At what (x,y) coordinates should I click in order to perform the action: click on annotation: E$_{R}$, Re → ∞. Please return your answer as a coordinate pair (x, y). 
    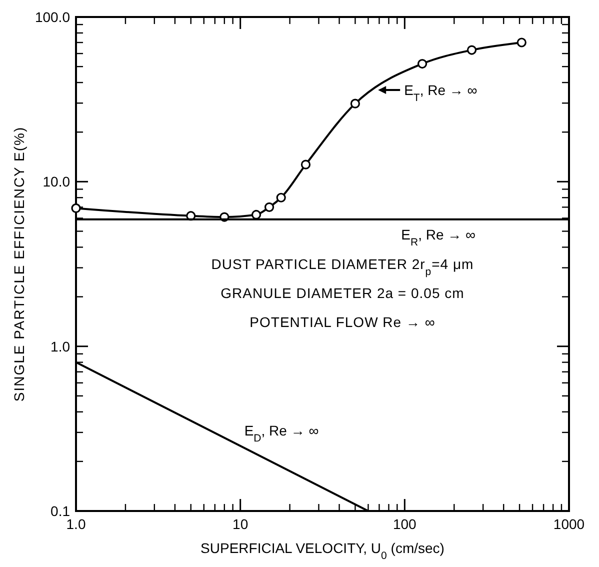
    Looking at the image, I should click on (438, 237).